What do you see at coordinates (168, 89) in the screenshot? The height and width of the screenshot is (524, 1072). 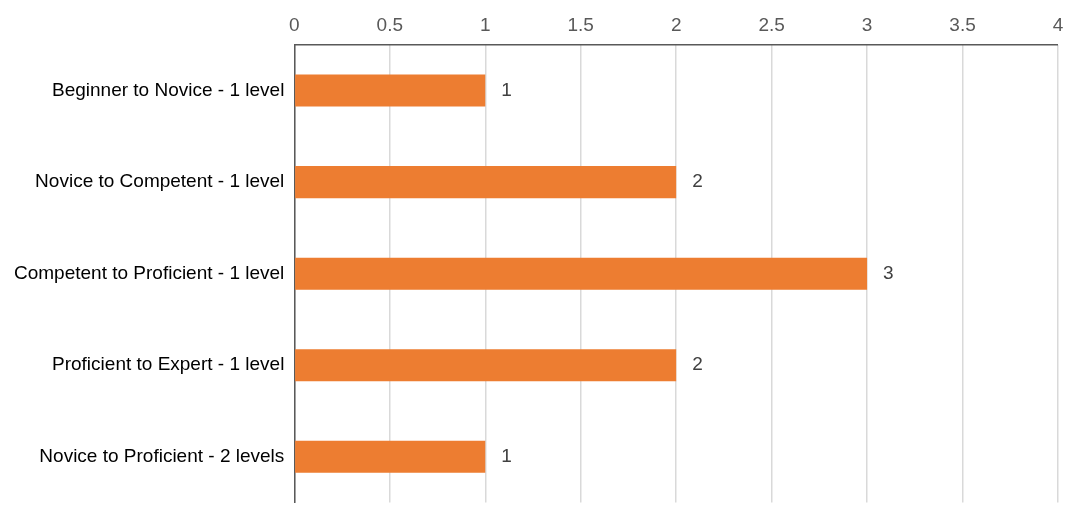 I see `y-tick-label: Beginner to Novice - 1 level` at bounding box center [168, 89].